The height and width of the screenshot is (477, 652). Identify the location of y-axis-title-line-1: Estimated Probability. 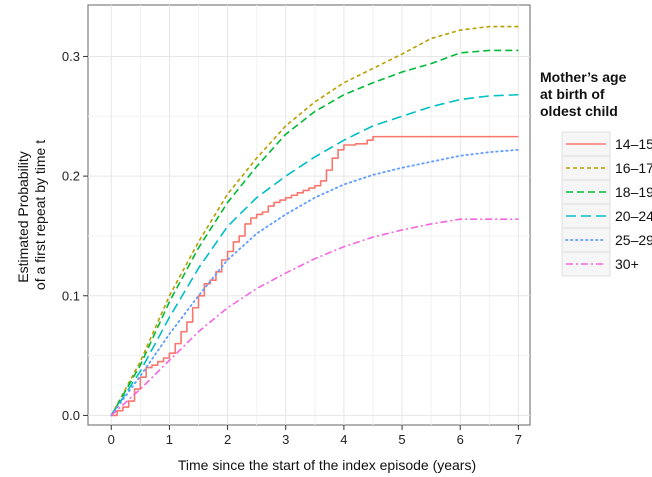
(23, 217).